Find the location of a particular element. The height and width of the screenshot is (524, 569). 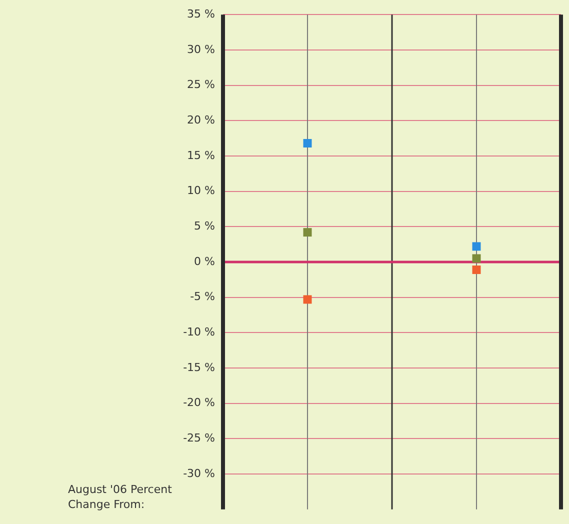

y-tick-label: 20 % is located at coordinates (201, 119).